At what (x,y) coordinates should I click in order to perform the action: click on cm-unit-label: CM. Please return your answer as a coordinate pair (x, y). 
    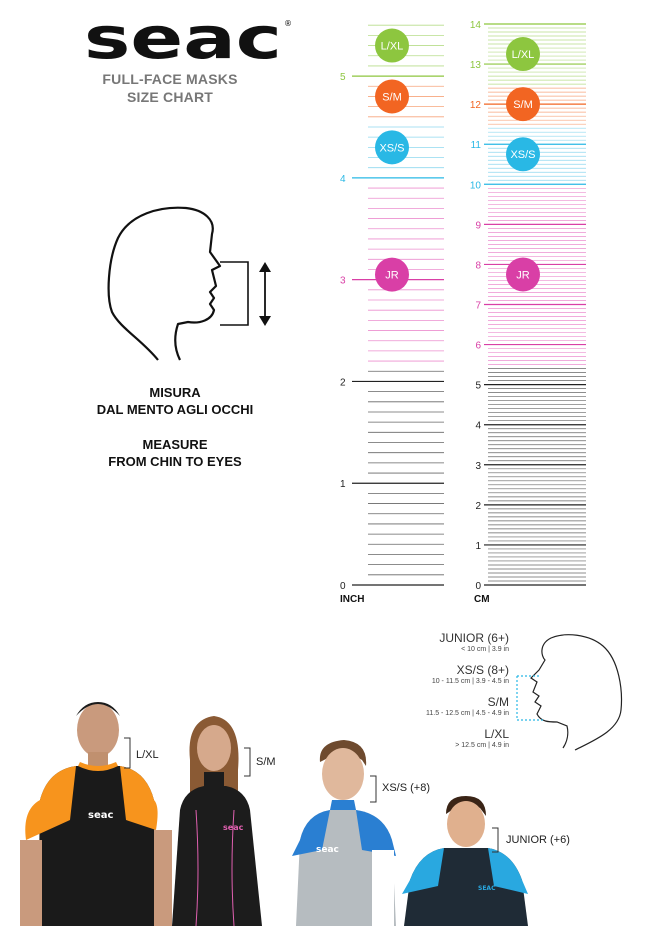
    Looking at the image, I should click on (482, 599).